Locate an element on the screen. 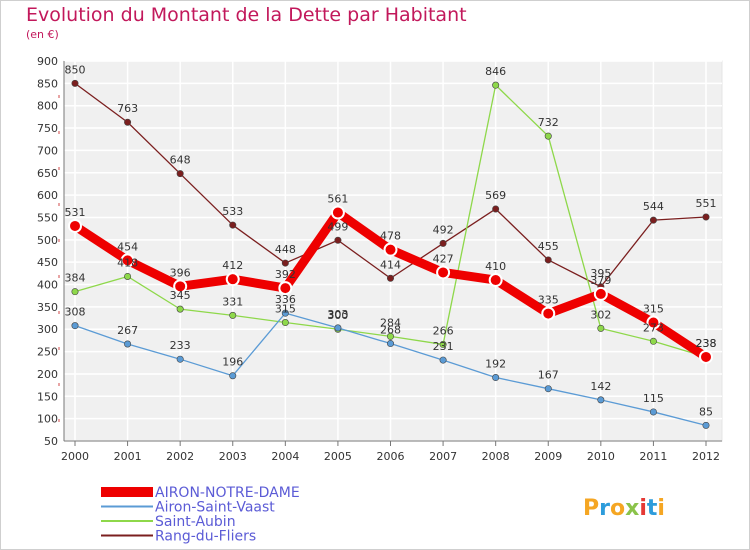 Image resolution: width=750 pixels, height=550 pixels. data-label: 302 is located at coordinates (600, 314).